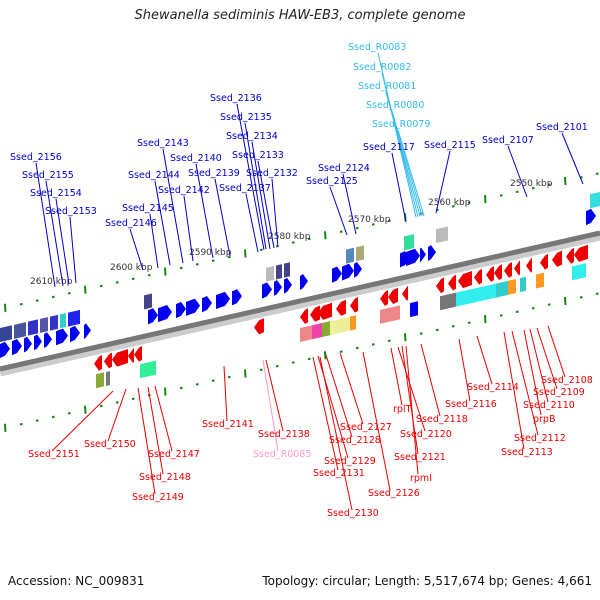 The height and width of the screenshot is (600, 600). I want to click on gene-label: Ssed_2126, so click(394, 493).